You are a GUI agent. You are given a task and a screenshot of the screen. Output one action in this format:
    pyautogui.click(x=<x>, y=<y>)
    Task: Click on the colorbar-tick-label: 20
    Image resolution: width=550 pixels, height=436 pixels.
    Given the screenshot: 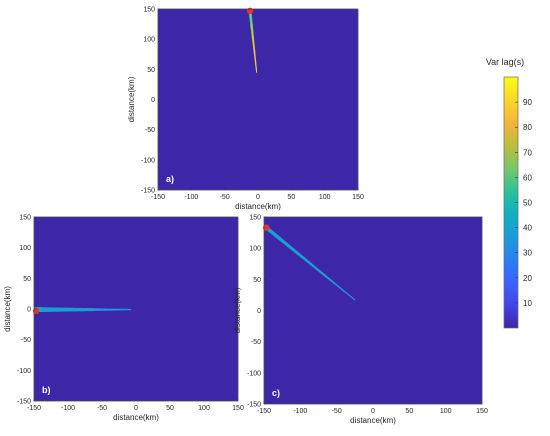 What is the action you would take?
    pyautogui.click(x=527, y=278)
    